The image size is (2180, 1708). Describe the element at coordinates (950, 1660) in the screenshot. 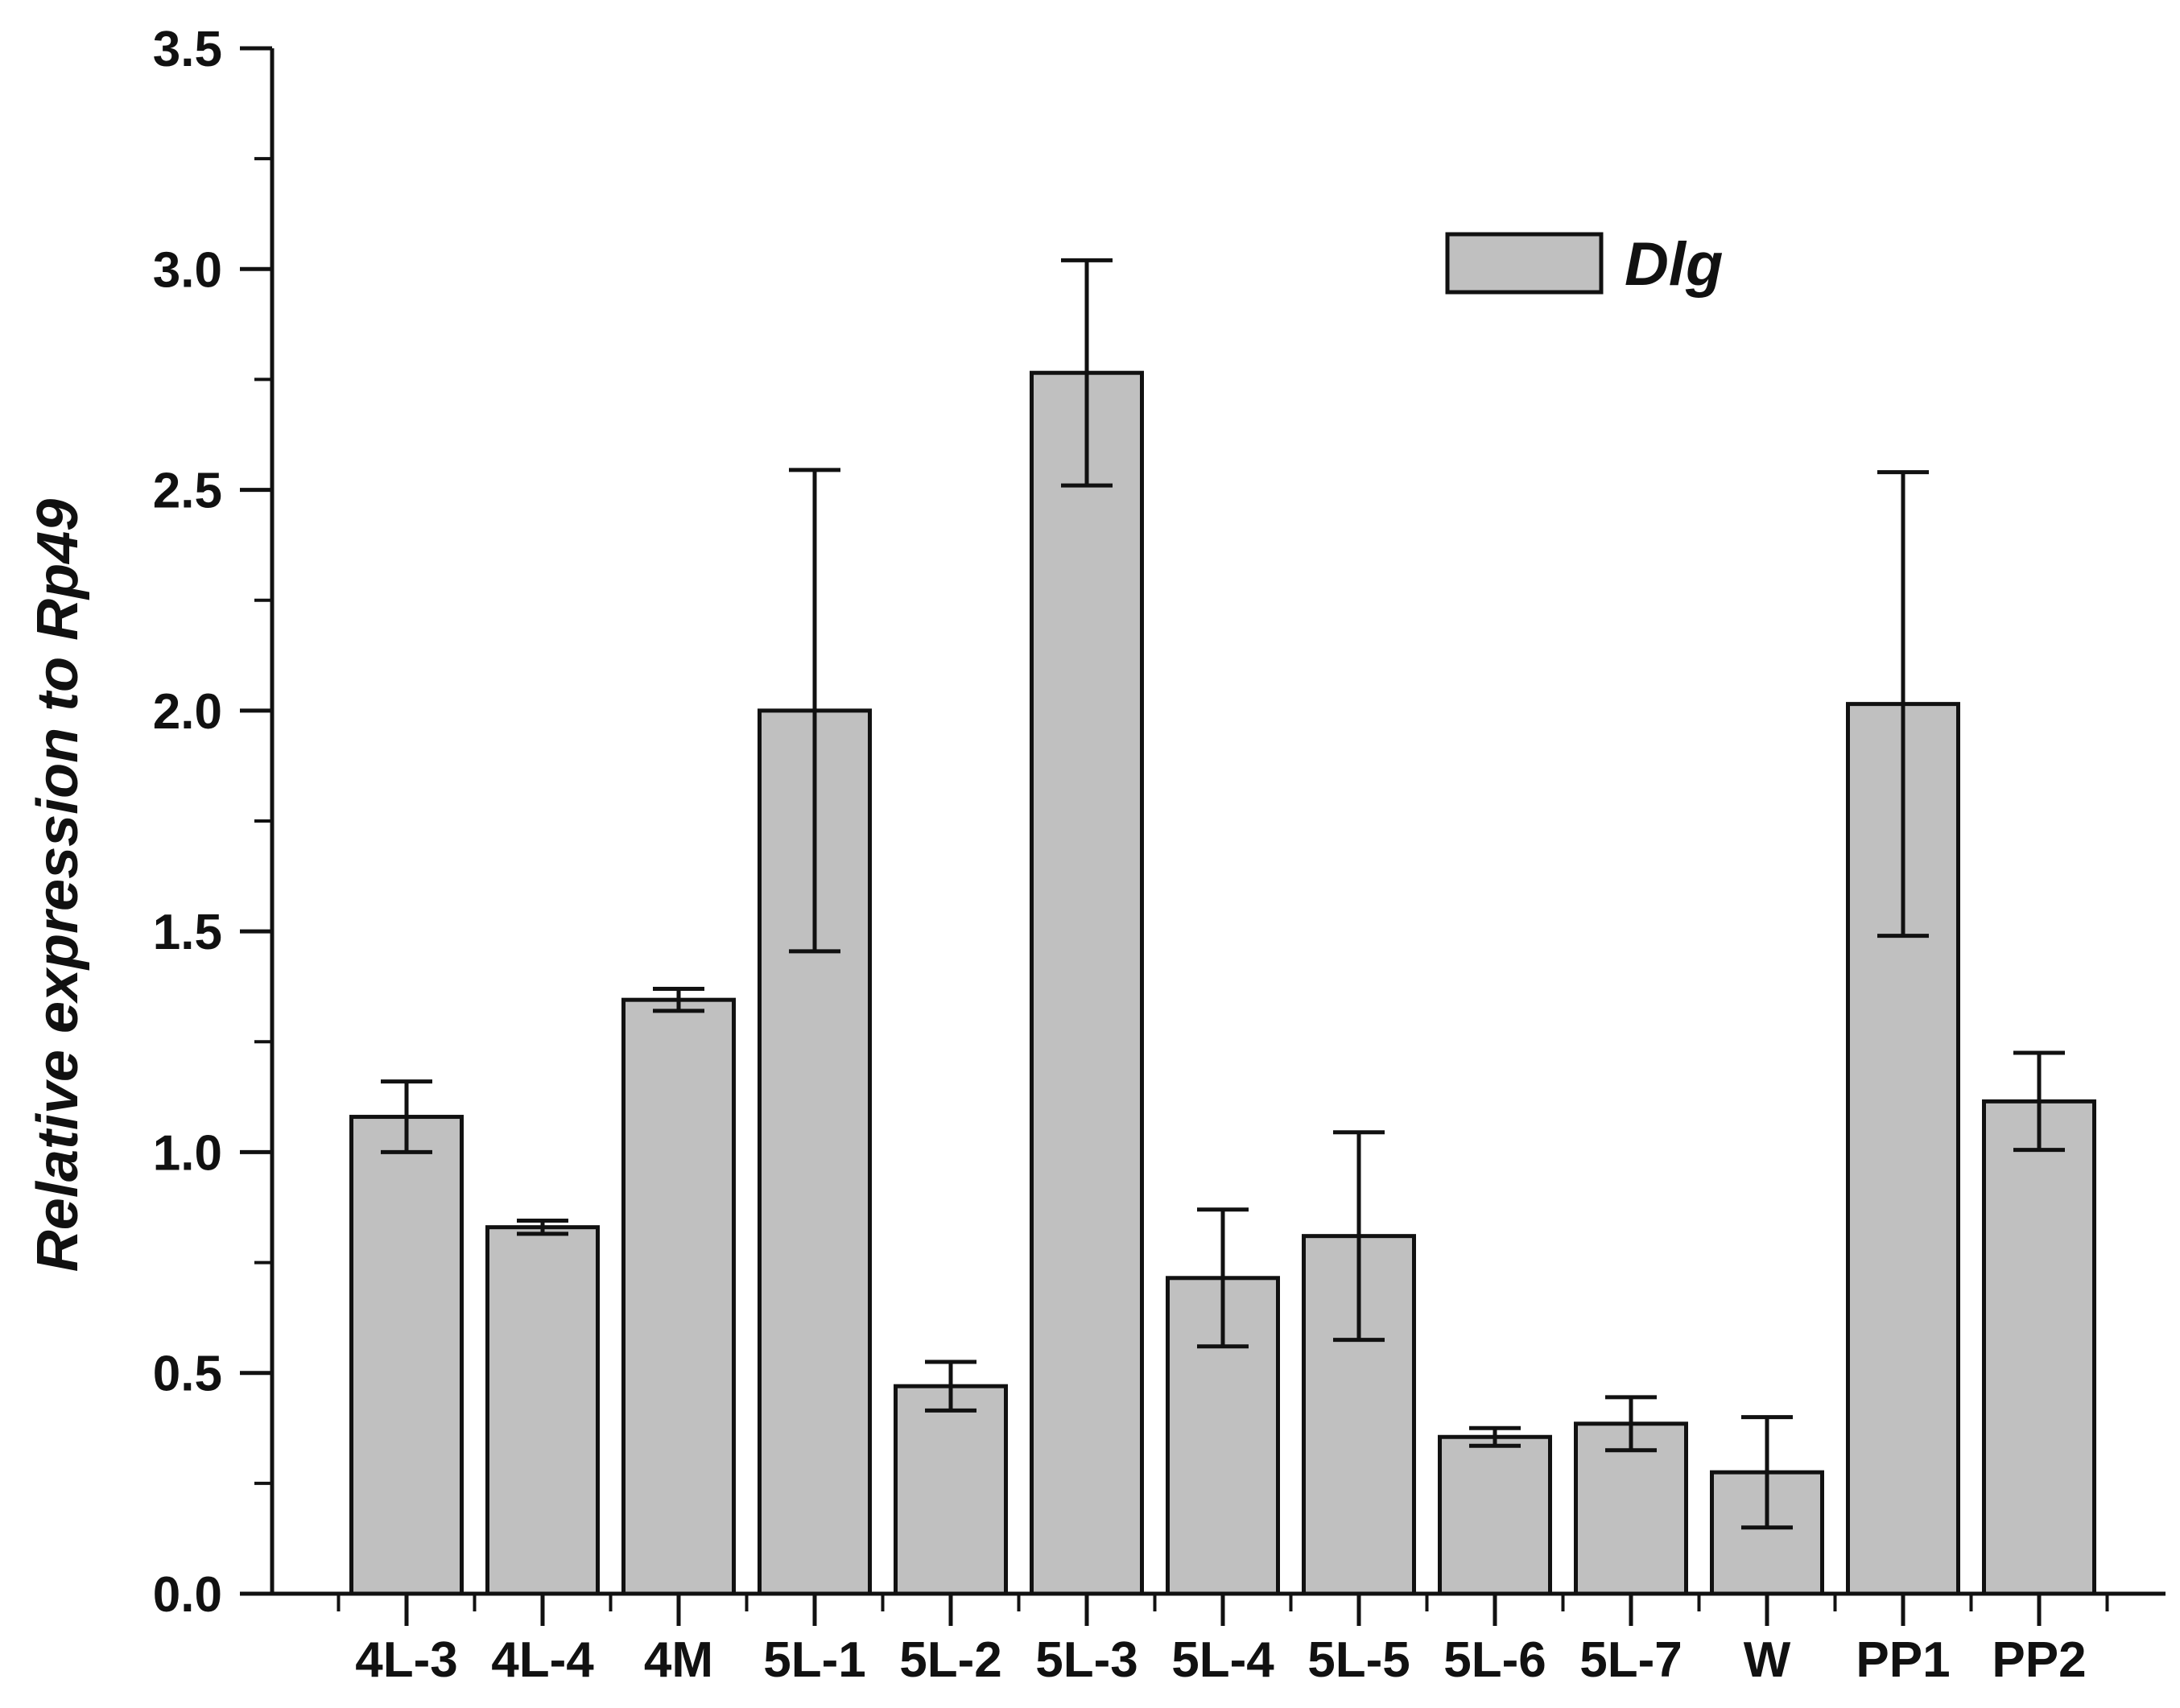

I see `x-tick-label: 5L-2` at that location.